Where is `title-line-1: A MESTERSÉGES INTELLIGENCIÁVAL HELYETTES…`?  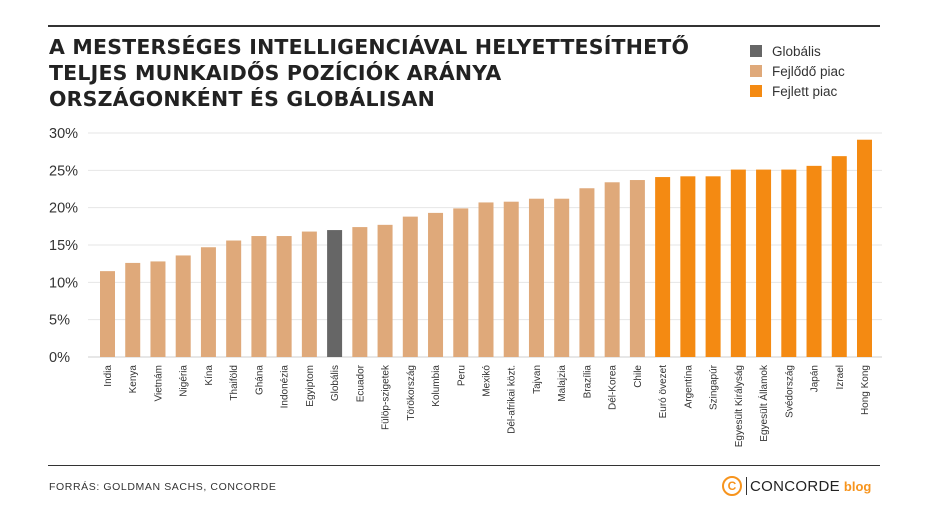 title-line-1: A MESTERSÉGES INTELLIGENCIÁVAL HELYETTES… is located at coordinates (369, 47).